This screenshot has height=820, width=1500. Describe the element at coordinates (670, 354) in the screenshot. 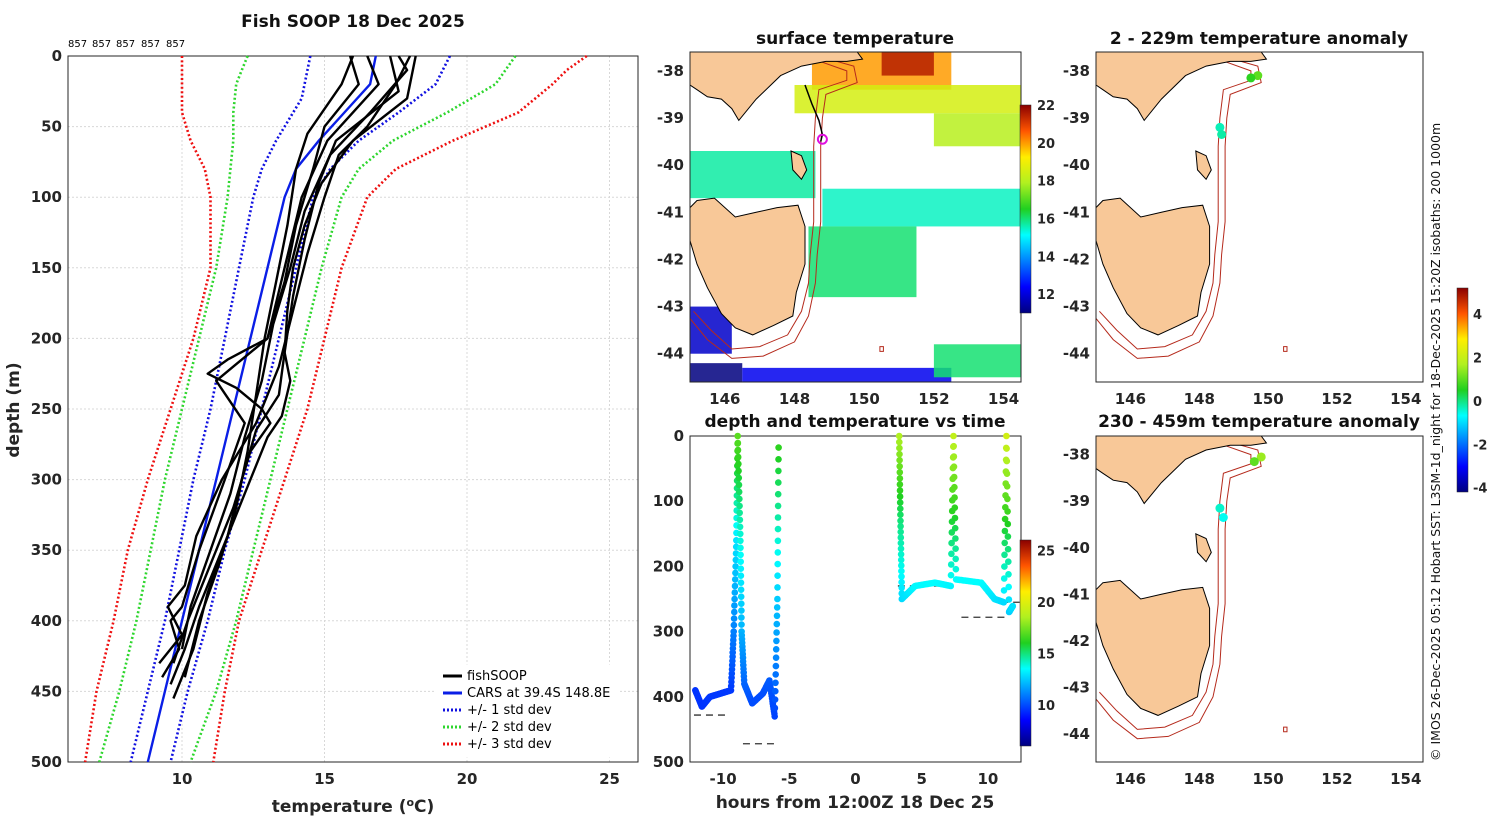

I see `lat-tick-label: -44` at that location.